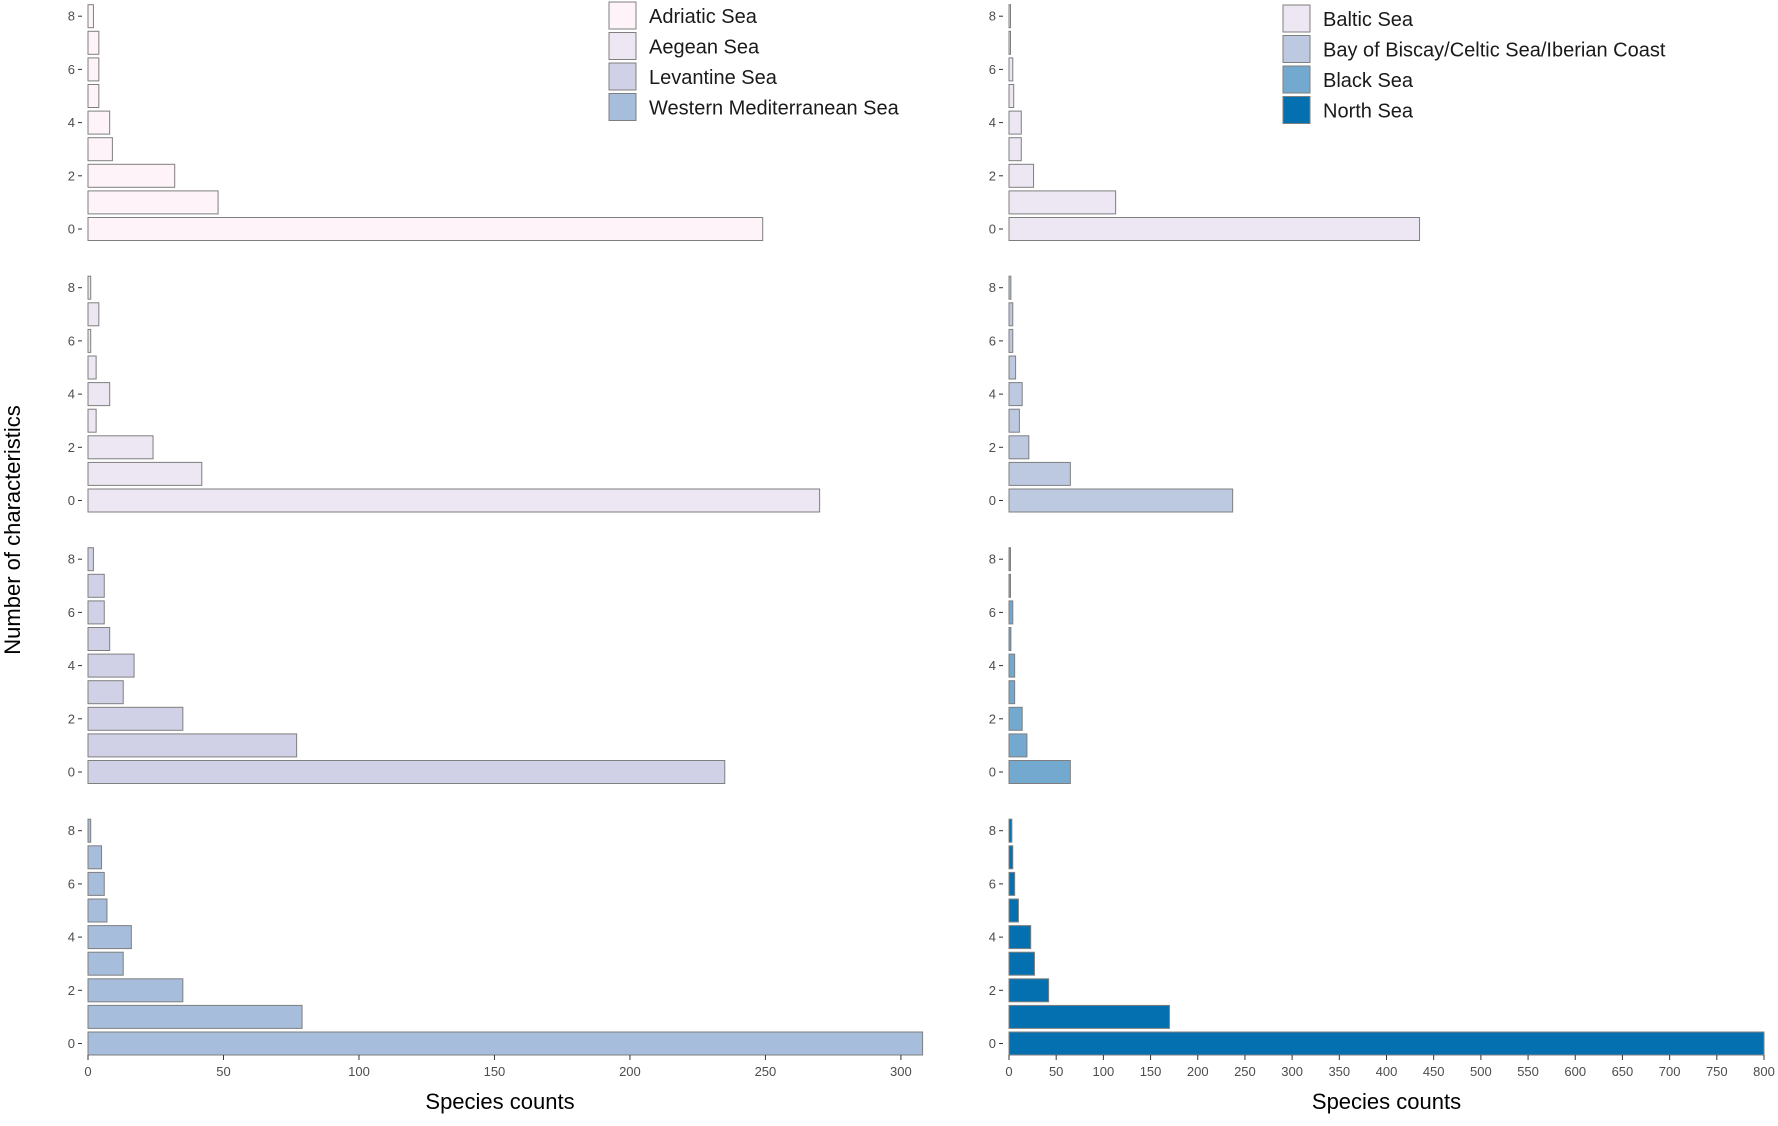  I want to click on legend-key-levantine-sea, so click(622, 76).